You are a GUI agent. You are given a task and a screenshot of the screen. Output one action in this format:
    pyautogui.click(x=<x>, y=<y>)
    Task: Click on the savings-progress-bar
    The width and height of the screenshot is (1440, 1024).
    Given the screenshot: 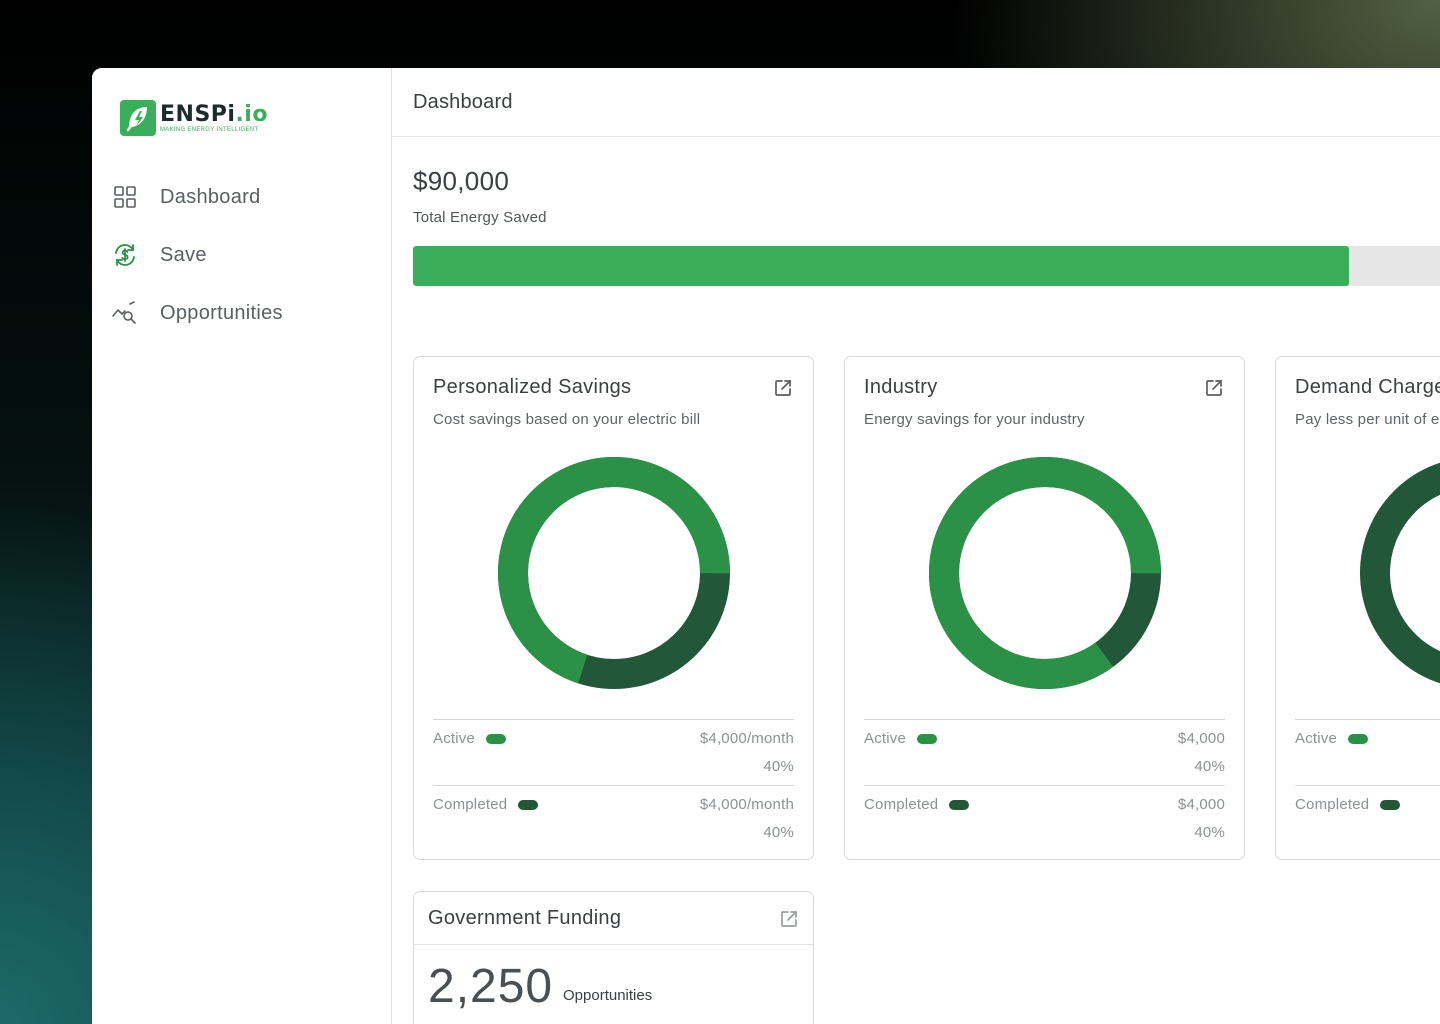 What is the action you would take?
    pyautogui.click(x=926, y=266)
    